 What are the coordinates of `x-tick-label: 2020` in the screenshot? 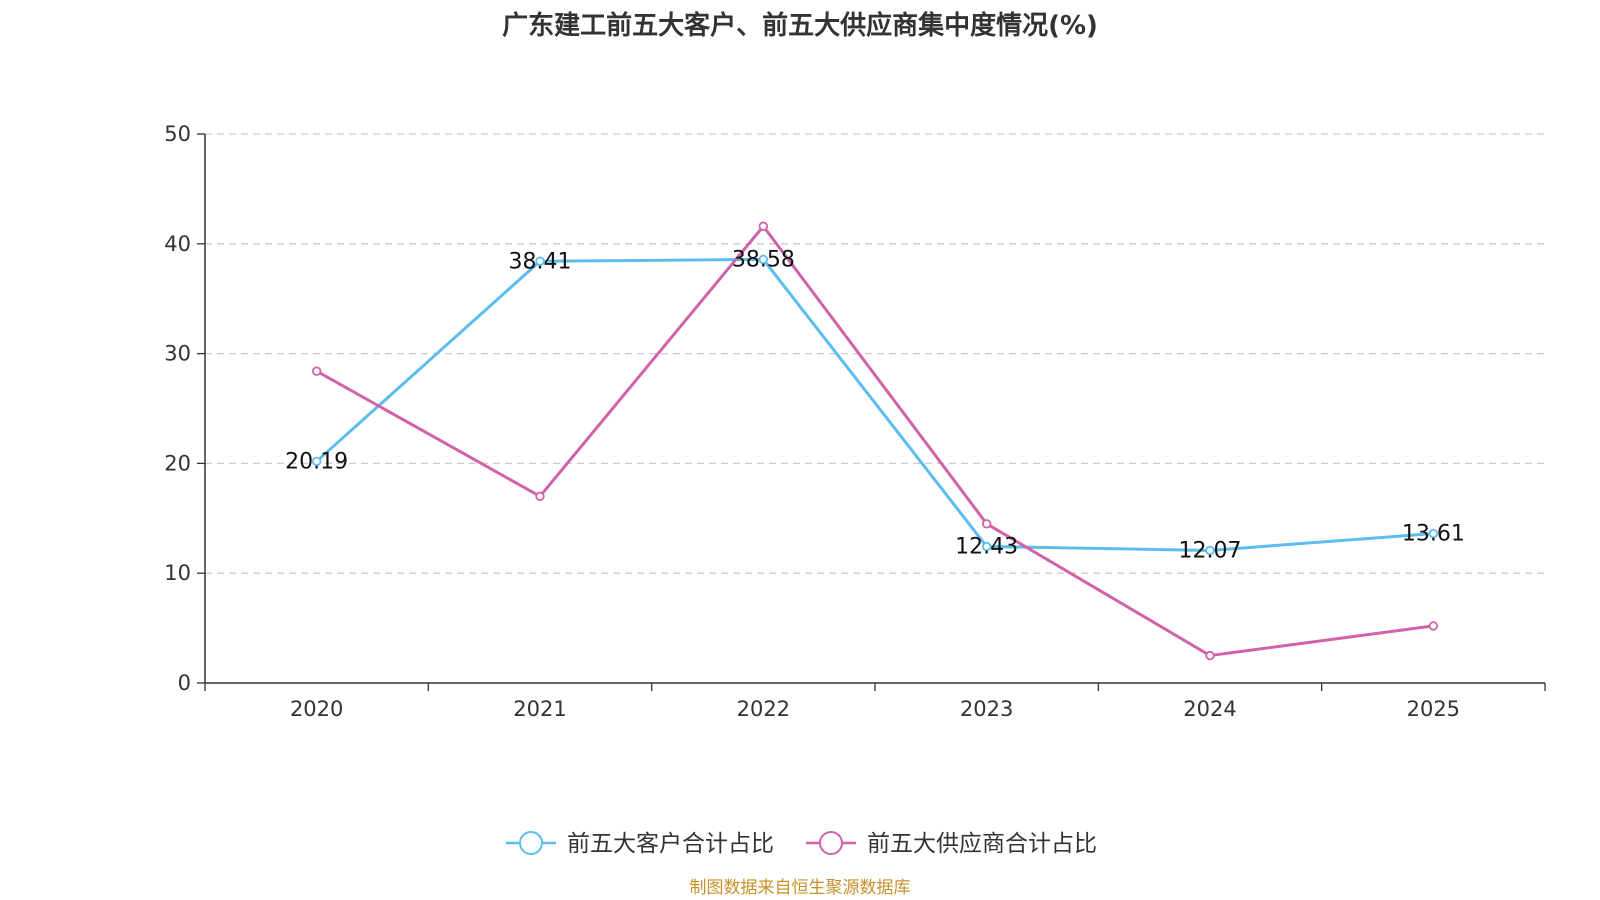 It's located at (316, 709).